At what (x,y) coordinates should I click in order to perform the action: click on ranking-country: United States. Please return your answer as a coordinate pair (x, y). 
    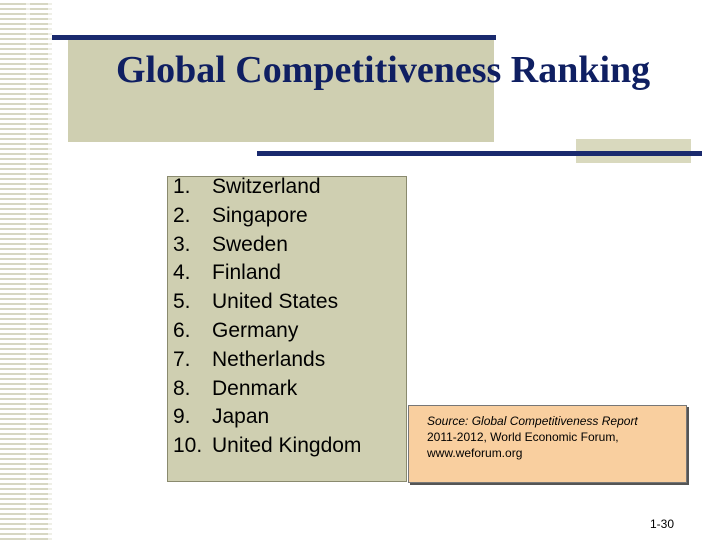
    Looking at the image, I should click on (275, 302).